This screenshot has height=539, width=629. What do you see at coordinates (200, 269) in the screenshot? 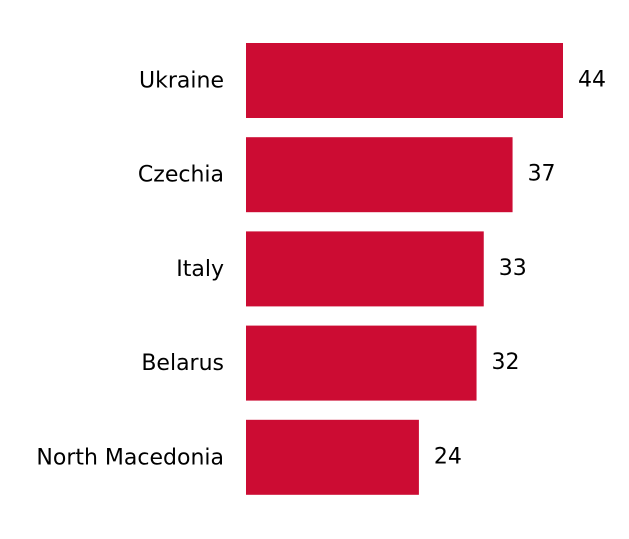
I see `y-tick-label: Italy` at bounding box center [200, 269].